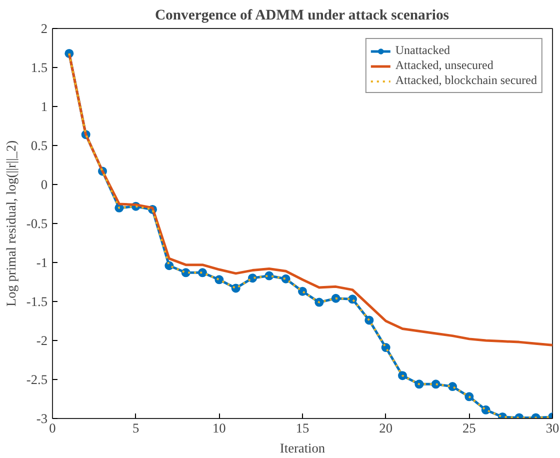 Image resolution: width=560 pixels, height=458 pixels. What do you see at coordinates (386, 428) in the screenshot?
I see `x-tick-label: 20` at bounding box center [386, 428].